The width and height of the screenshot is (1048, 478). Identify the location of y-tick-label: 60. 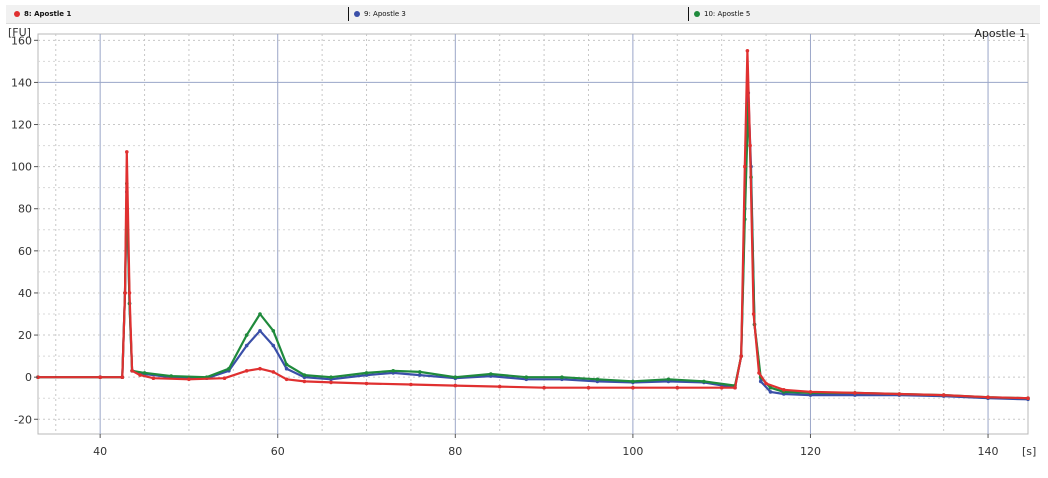
(25, 251).